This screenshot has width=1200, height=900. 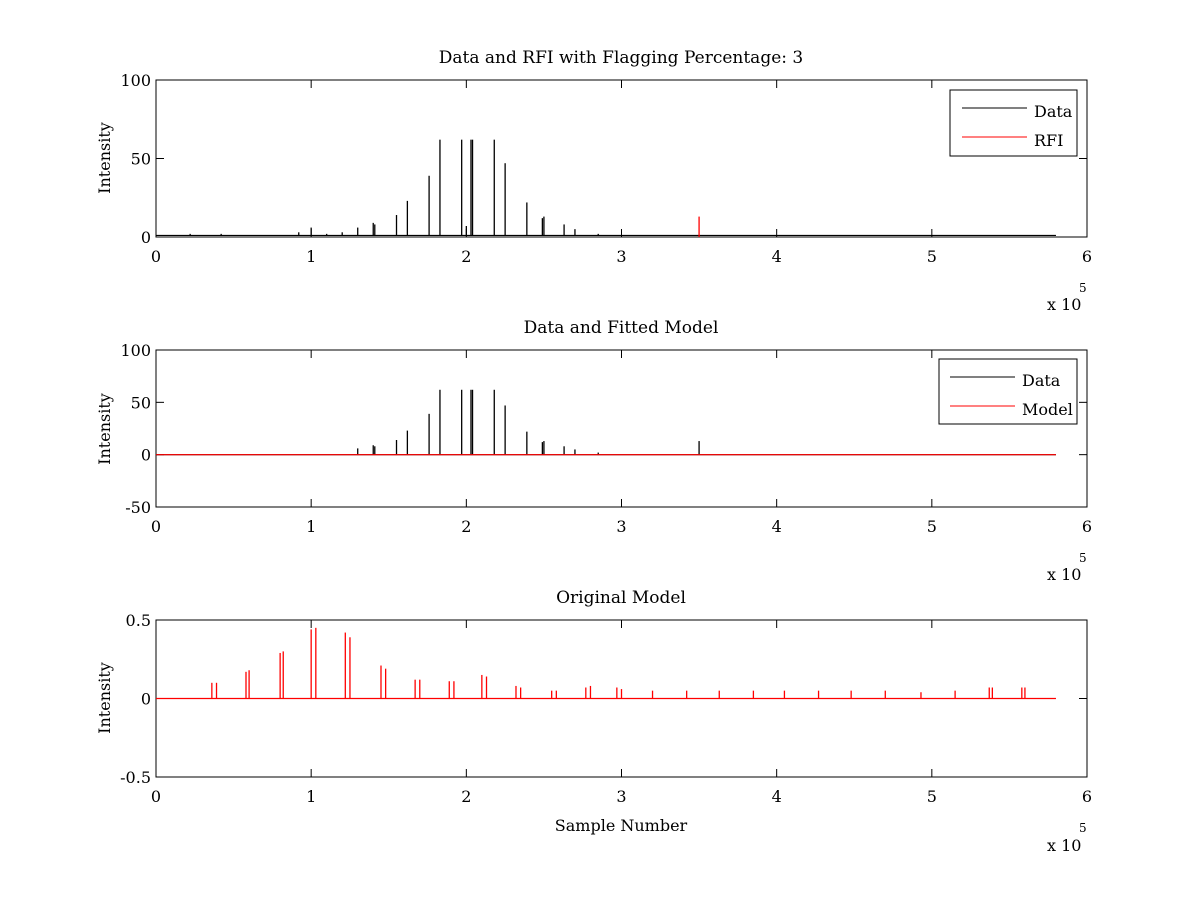 I want to click on panel1-ylabel: Intensity, so click(x=104, y=158).